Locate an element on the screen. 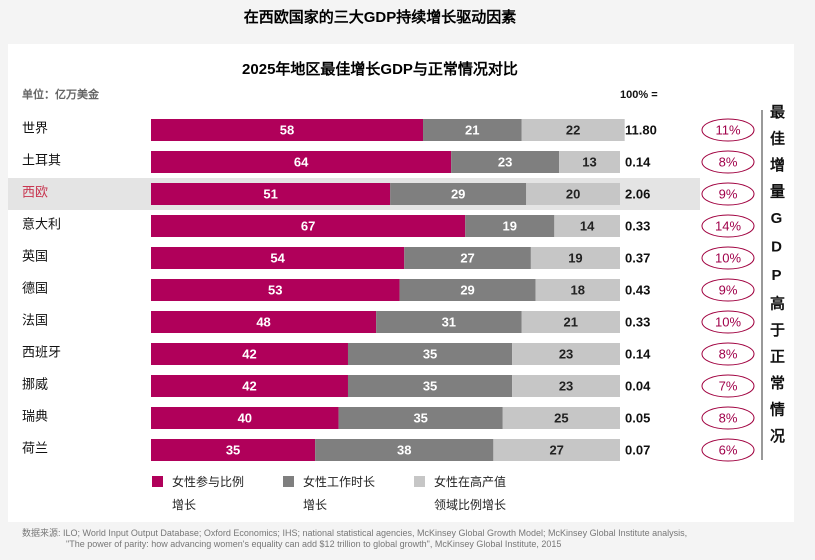 The height and width of the screenshot is (560, 815). unit-label: 单位：亿万美金 is located at coordinates (61, 94).